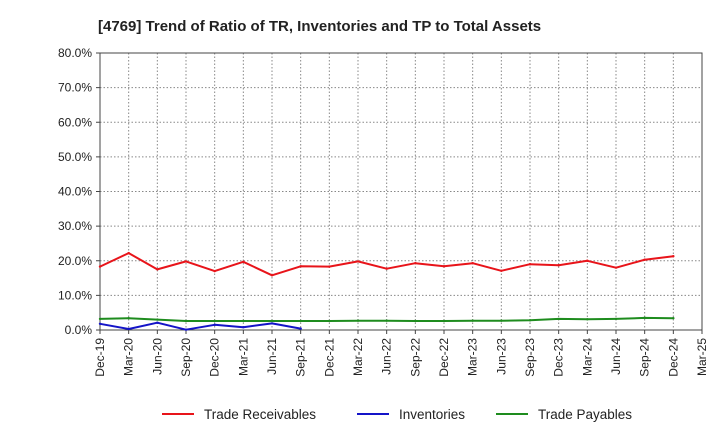  Describe the element at coordinates (473, 357) in the screenshot. I see `x-tick-label: Mar-23` at that location.